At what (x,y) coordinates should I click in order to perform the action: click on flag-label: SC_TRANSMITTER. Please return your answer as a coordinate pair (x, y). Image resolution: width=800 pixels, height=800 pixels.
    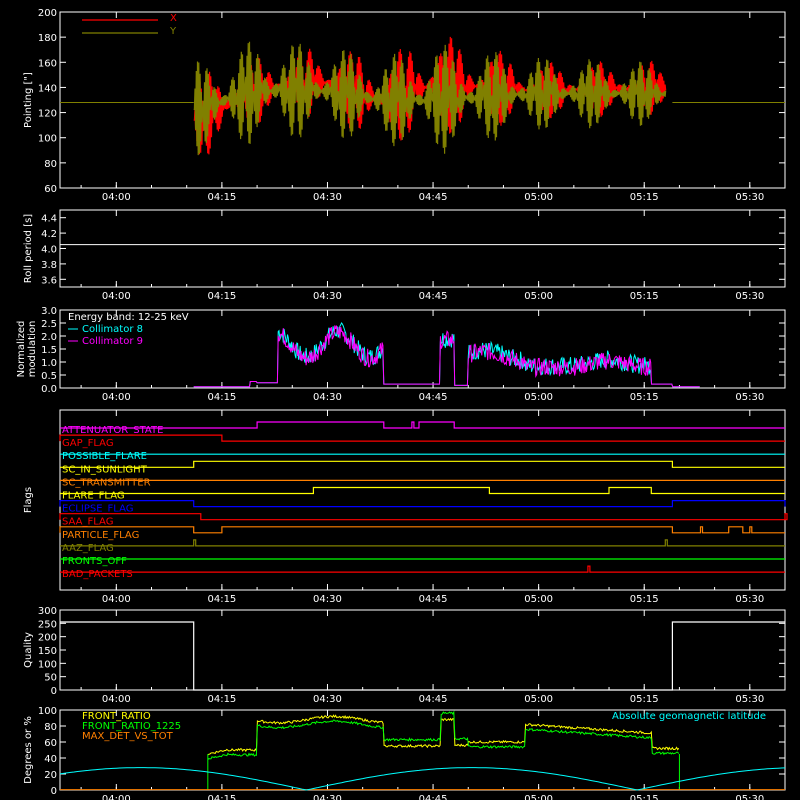
    Looking at the image, I should click on (106, 482).